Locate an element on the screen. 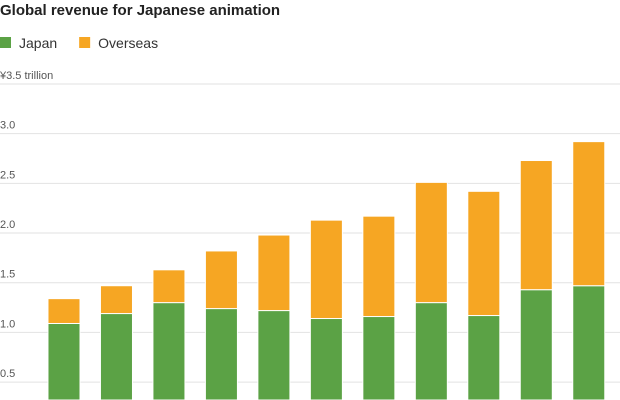  legend-label: Overseas is located at coordinates (128, 43).